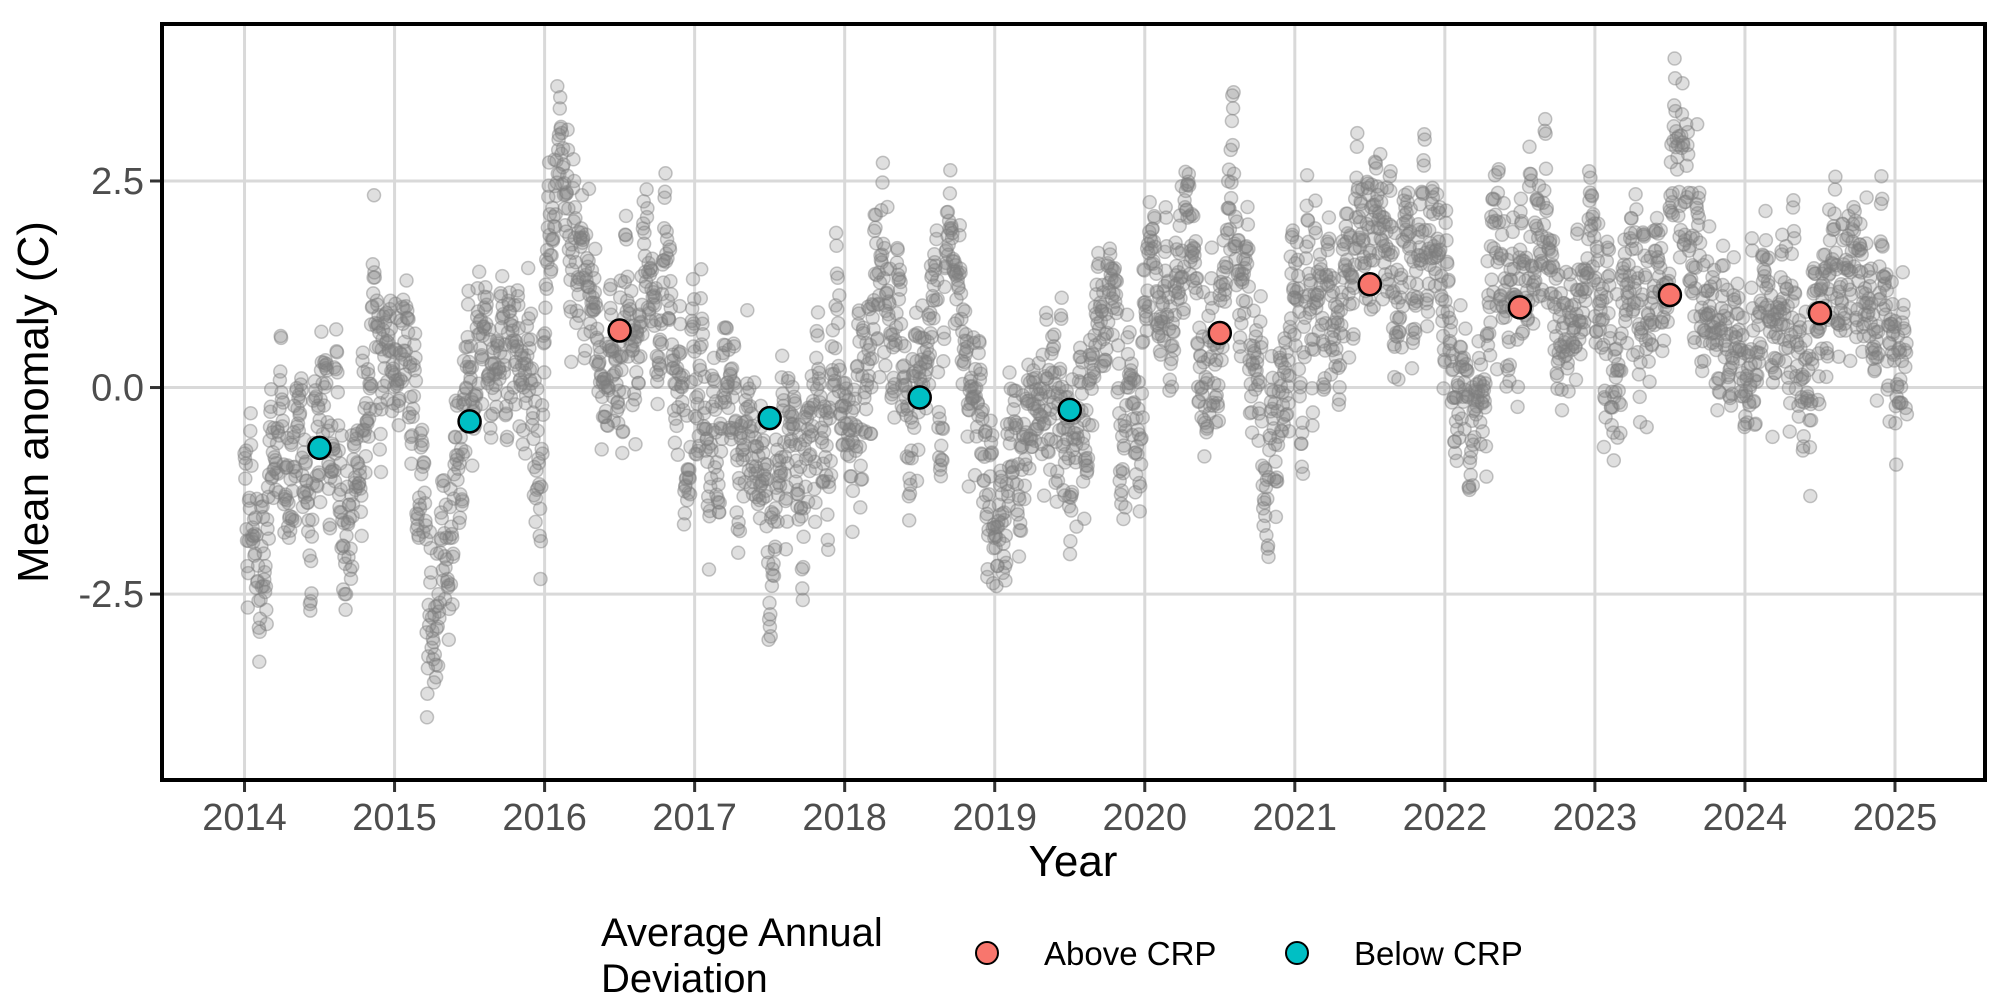  I want to click on legend-label-below-crp: Below CRP, so click(1438, 953).